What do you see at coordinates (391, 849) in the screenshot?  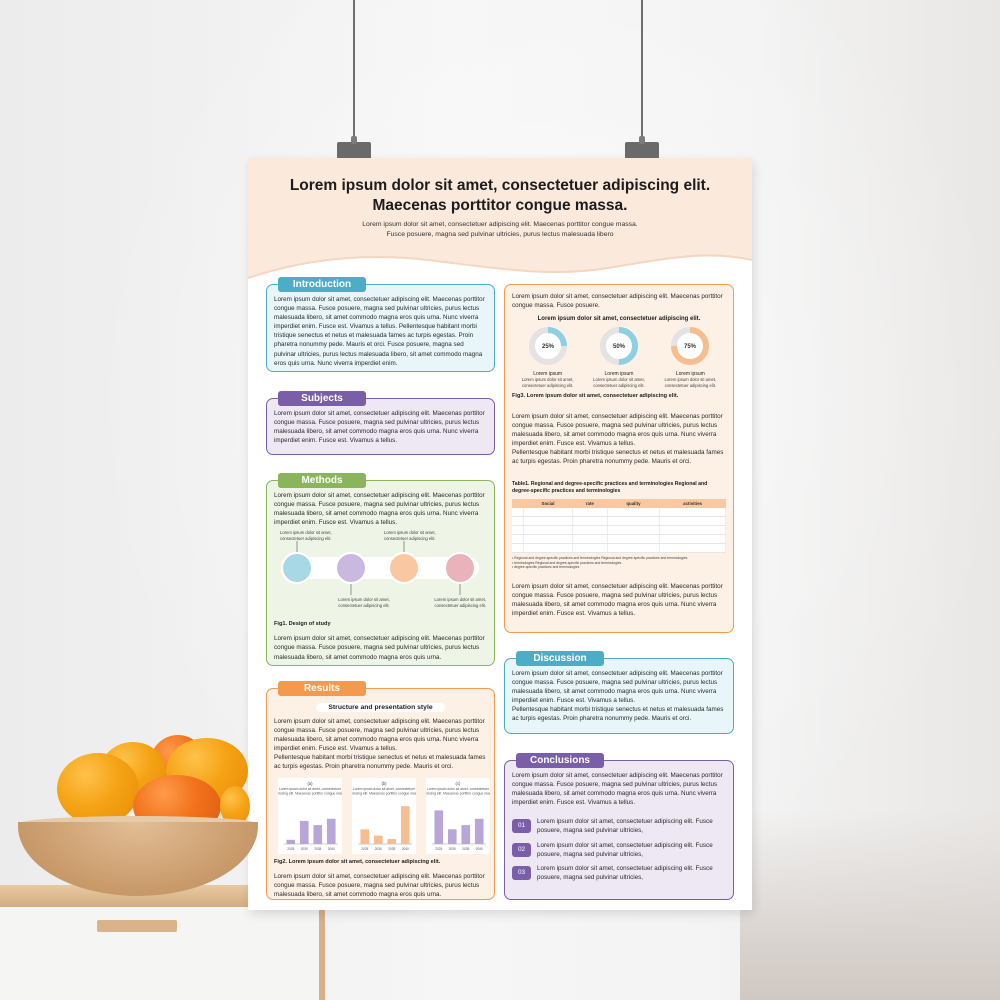 I see `tick-label: 2035` at bounding box center [391, 849].